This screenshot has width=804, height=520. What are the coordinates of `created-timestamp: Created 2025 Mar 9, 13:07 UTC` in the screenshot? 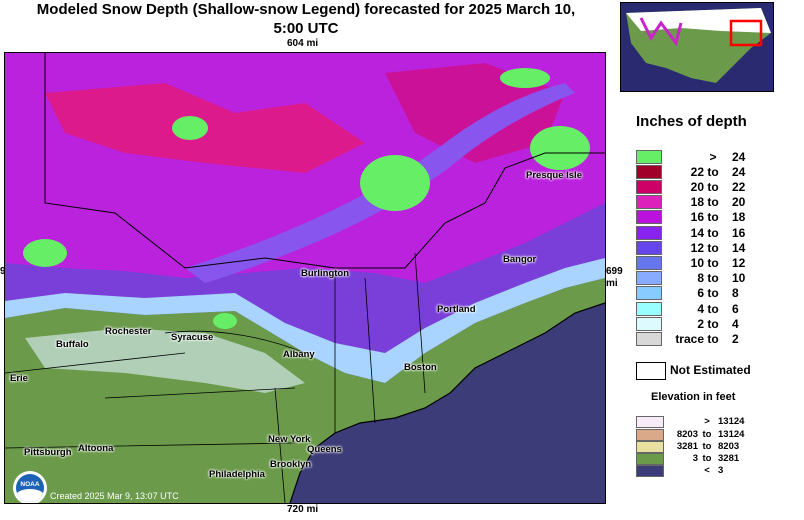 It's located at (114, 496).